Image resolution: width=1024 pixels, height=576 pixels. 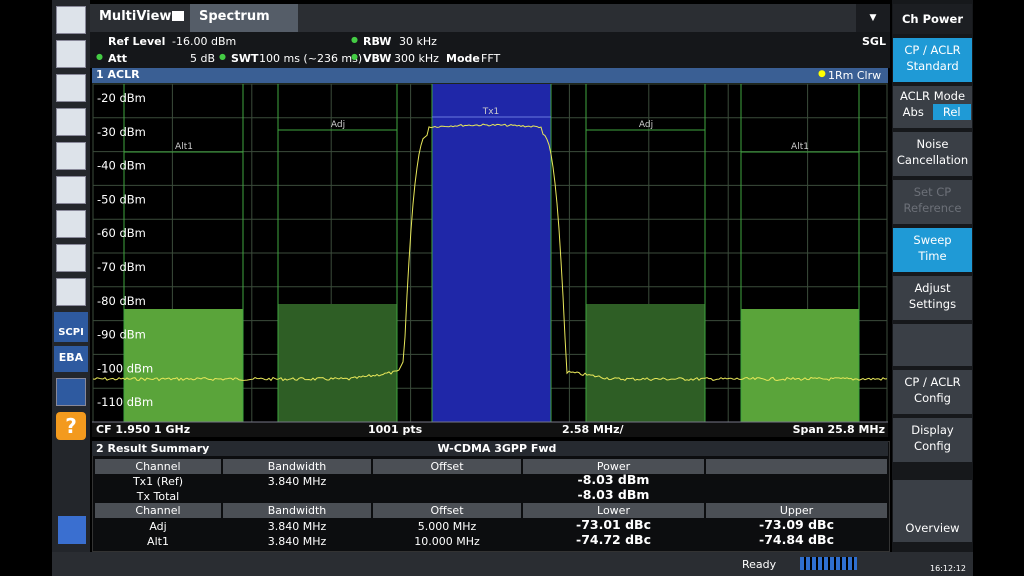 What do you see at coordinates (490, 429) in the screenshot?
I see `diagram-footer` at bounding box center [490, 429].